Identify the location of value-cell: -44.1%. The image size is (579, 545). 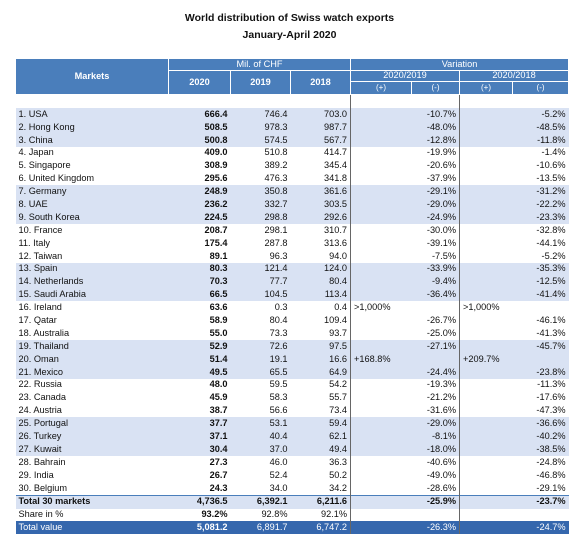
(551, 242).